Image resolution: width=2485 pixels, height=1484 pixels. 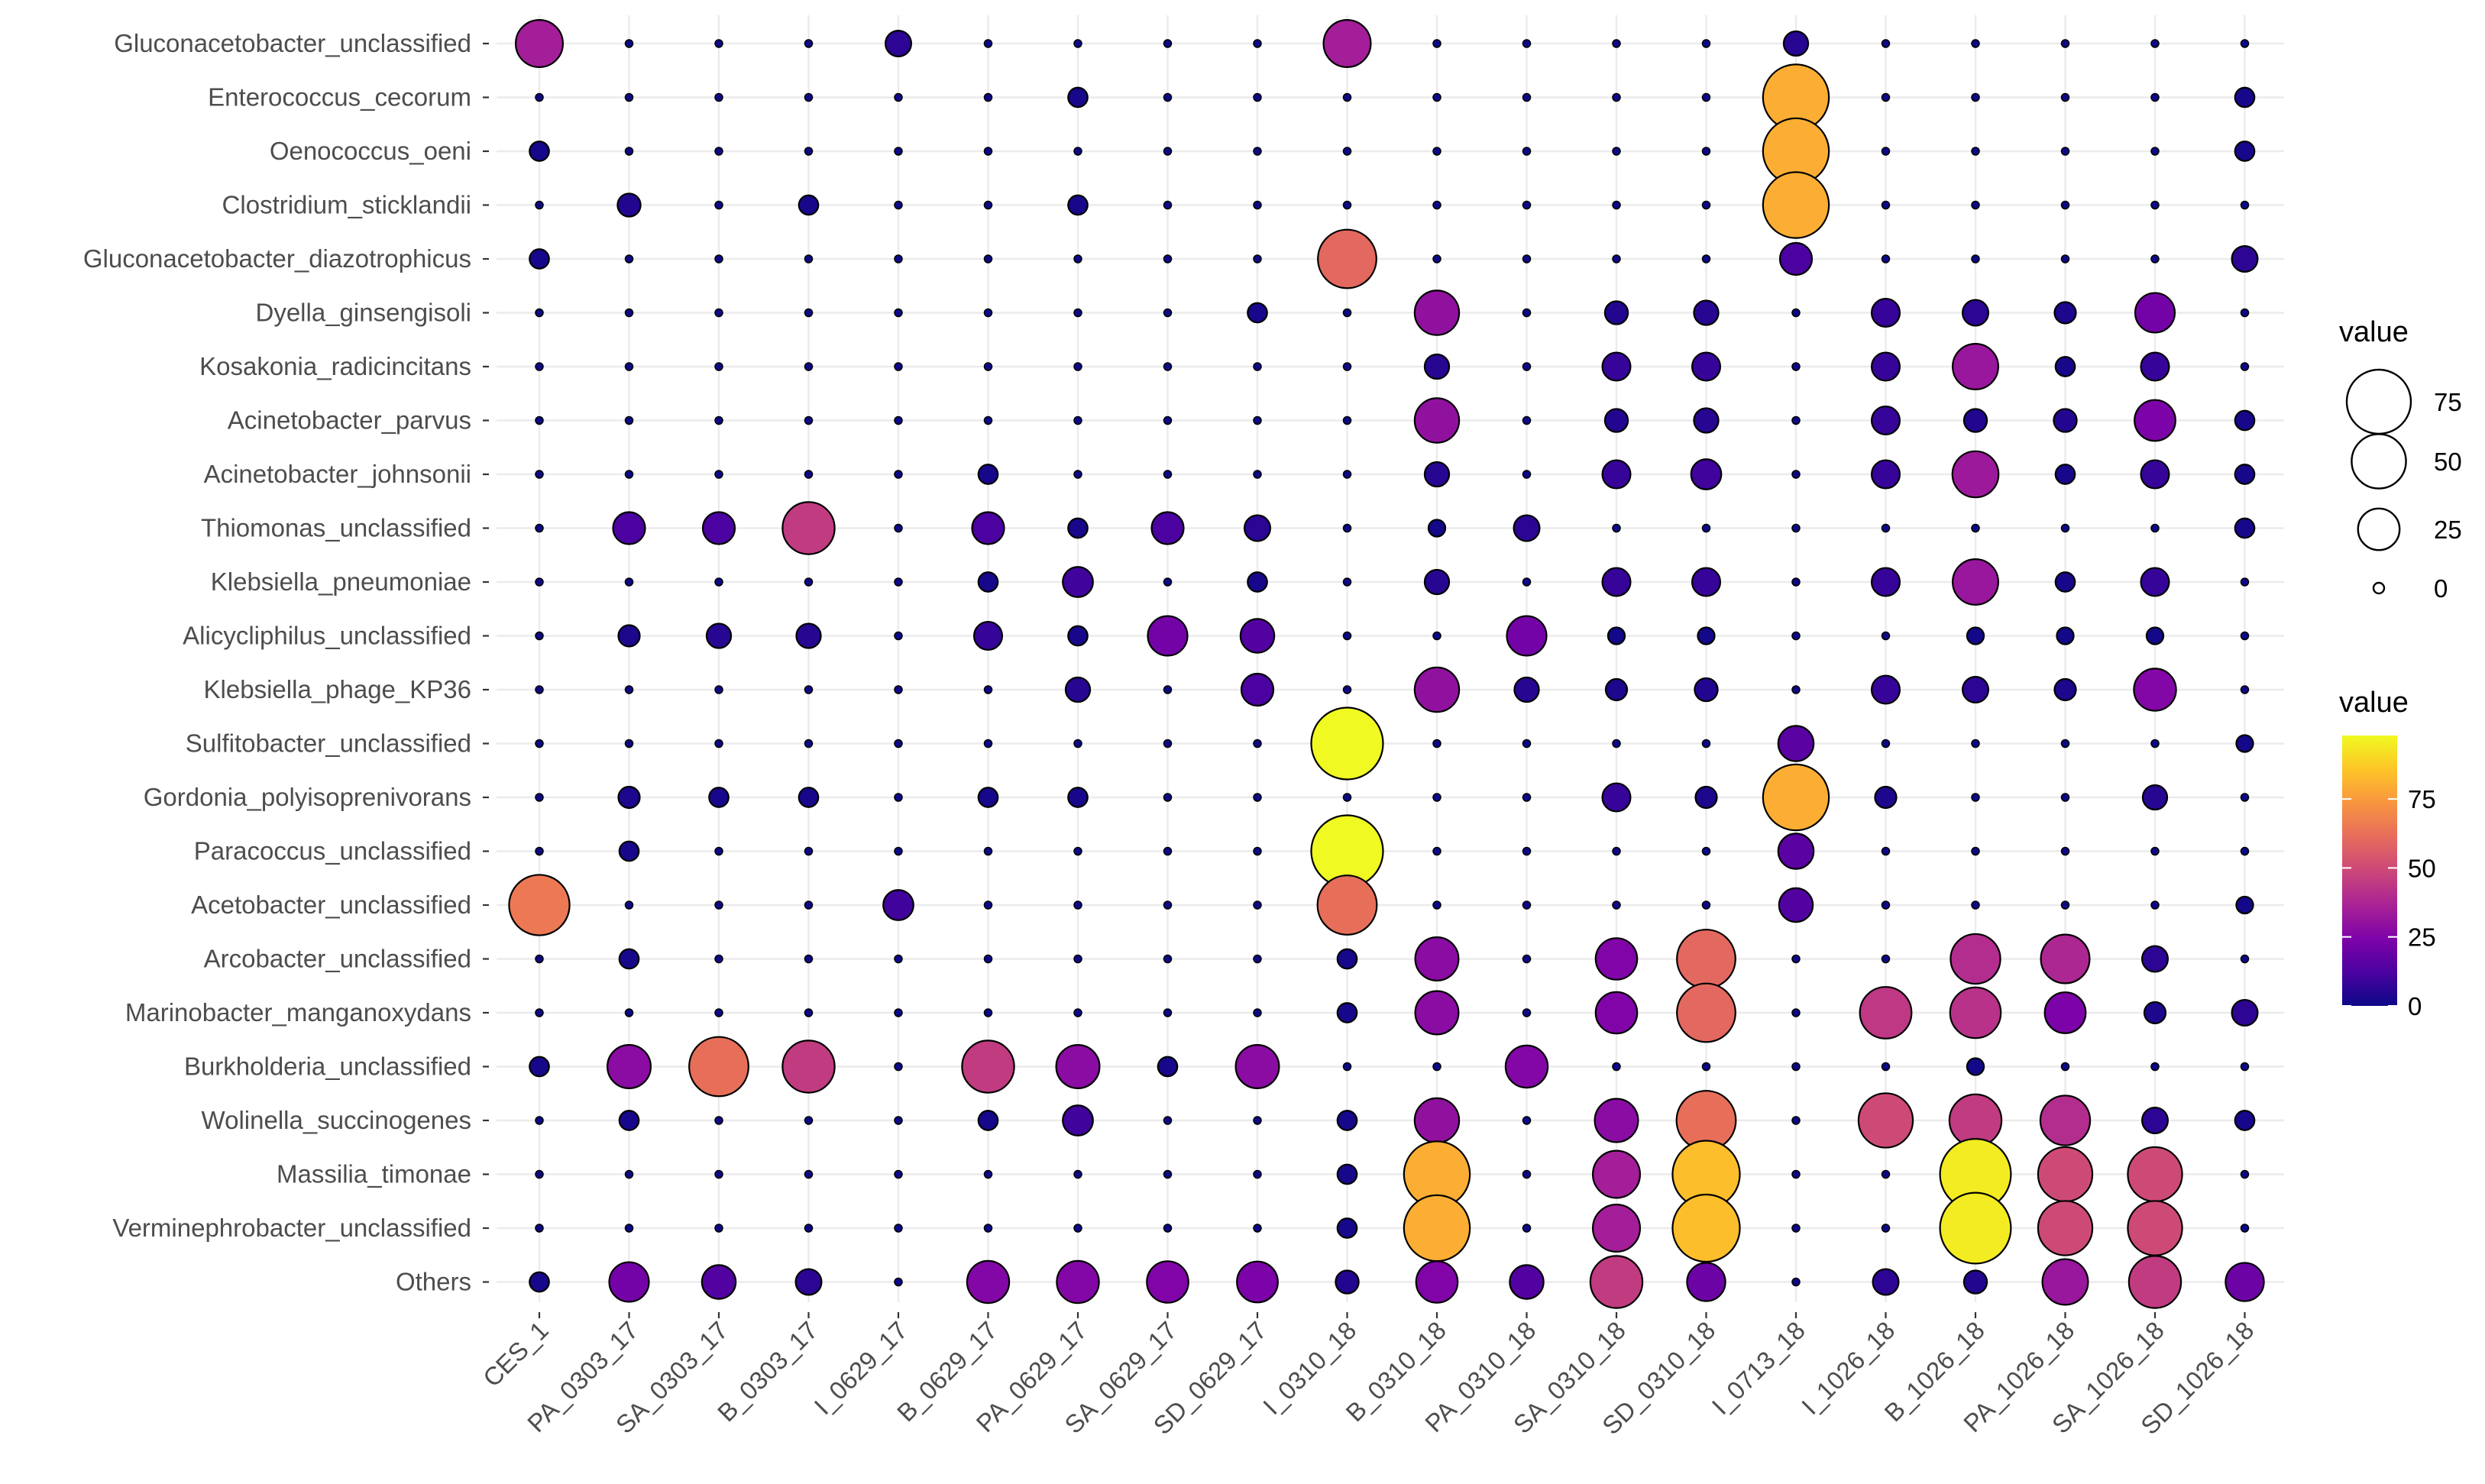 I want to click on y-tick-label: Acinetobacter_parvus, so click(x=349, y=420).